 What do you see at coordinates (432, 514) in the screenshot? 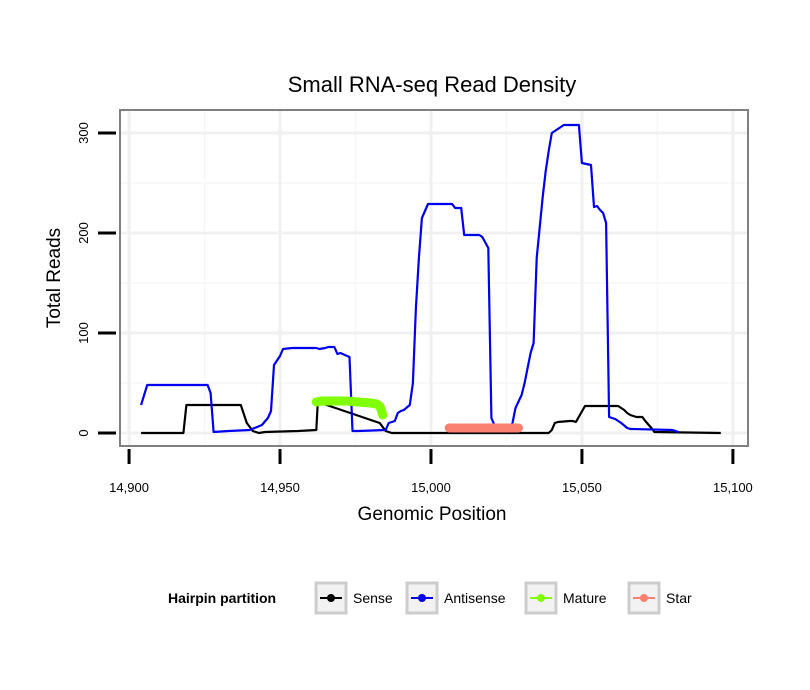
I see `x-axis-title: Genomic Position` at bounding box center [432, 514].